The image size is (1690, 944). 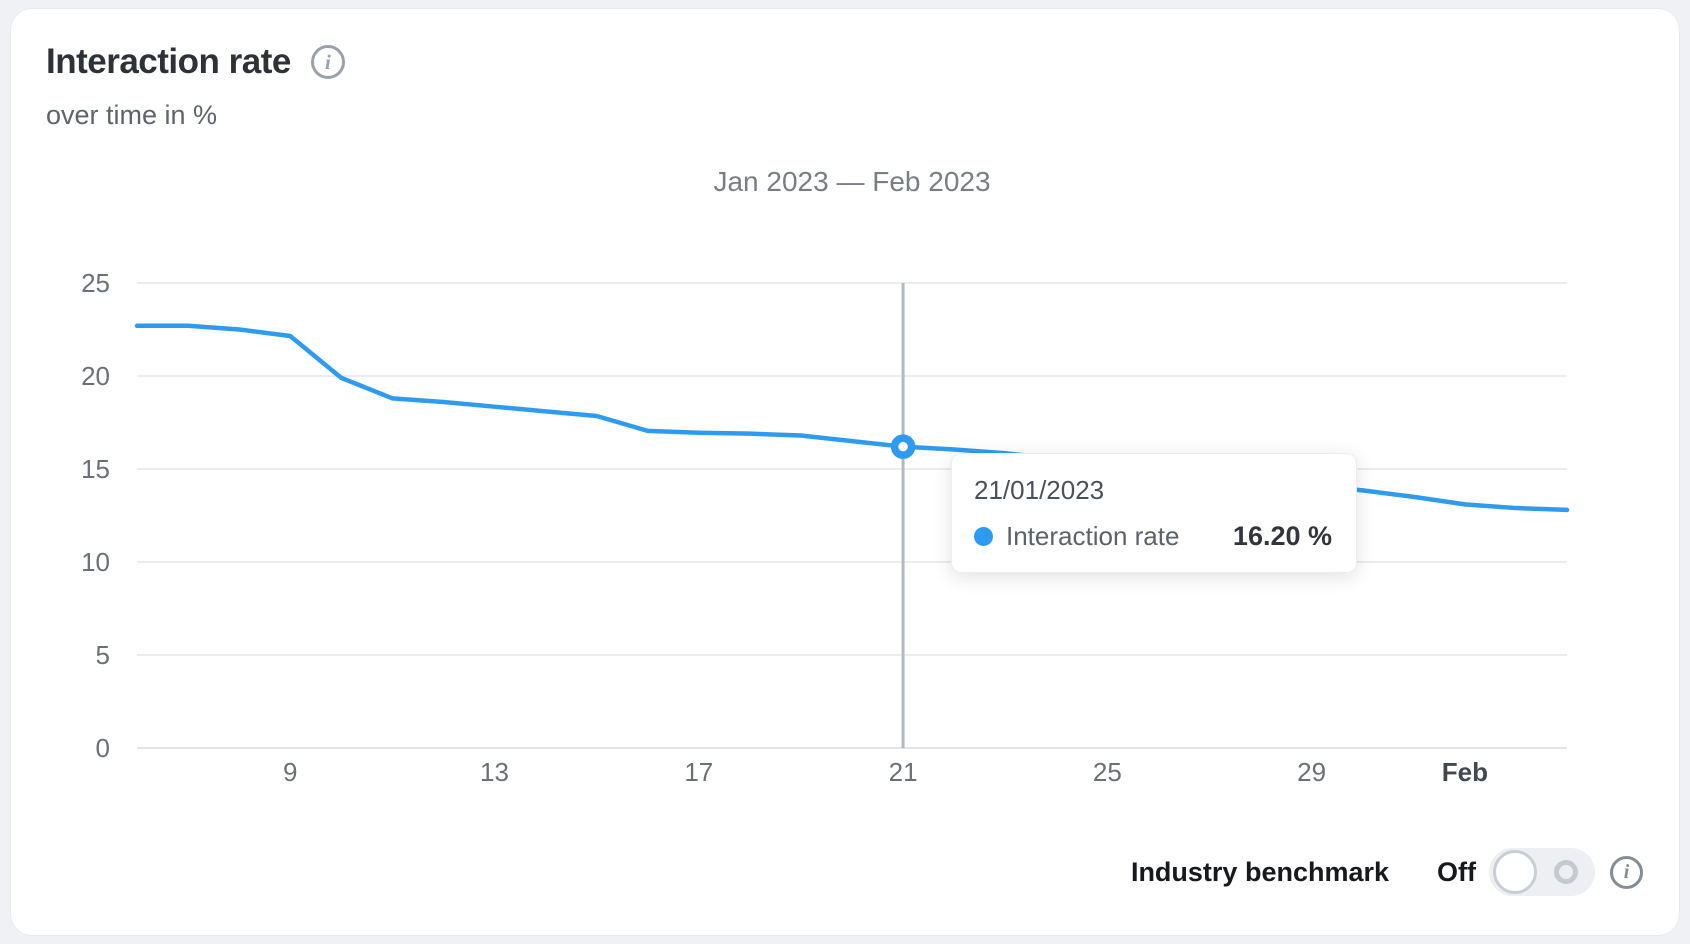 What do you see at coordinates (698, 772) in the screenshot?
I see `svg-text: 17` at bounding box center [698, 772].